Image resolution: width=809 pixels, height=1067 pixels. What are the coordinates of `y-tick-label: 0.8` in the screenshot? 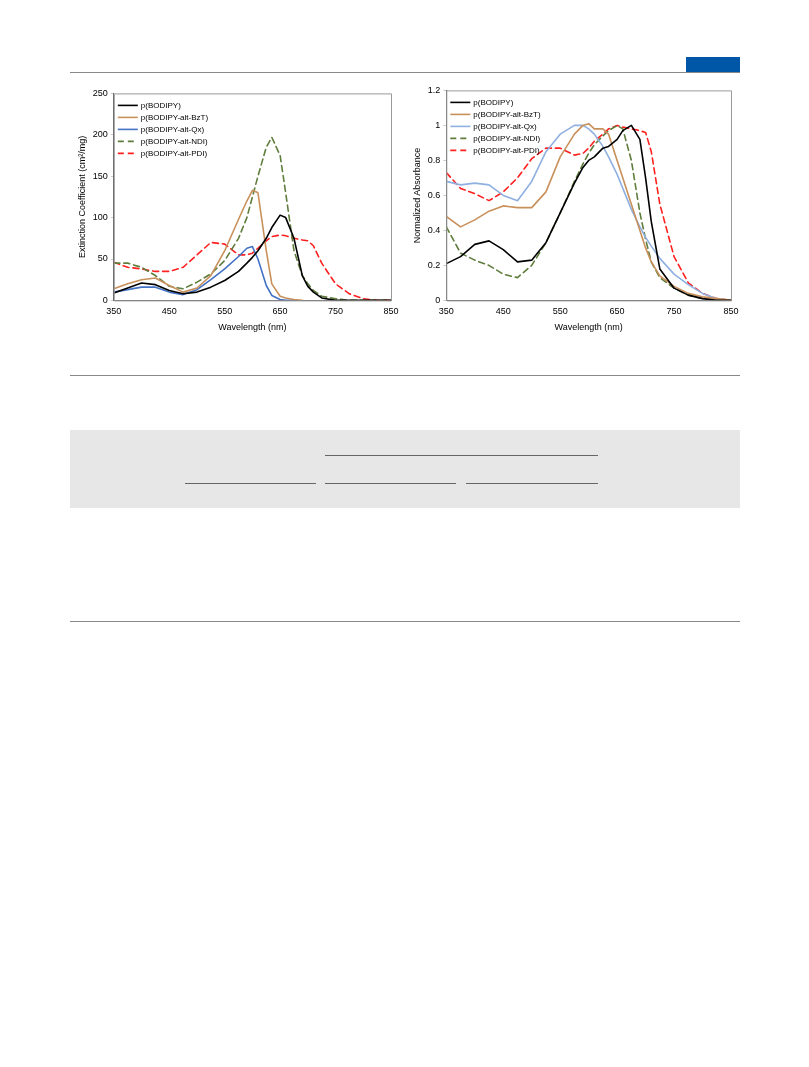 It's located at (434, 159).